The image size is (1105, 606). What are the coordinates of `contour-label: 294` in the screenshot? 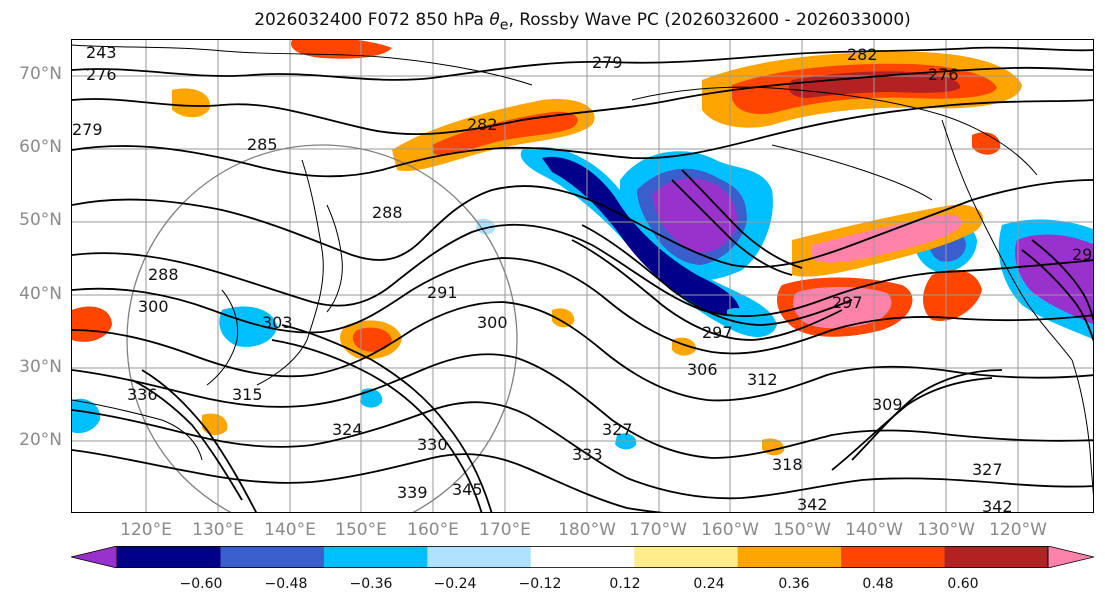 It's located at (1083, 254).